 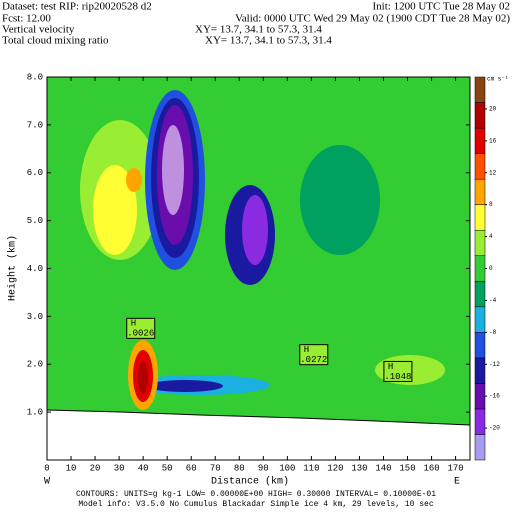 I want to click on field2: Total cloud mixing ratio, so click(x=55, y=41).